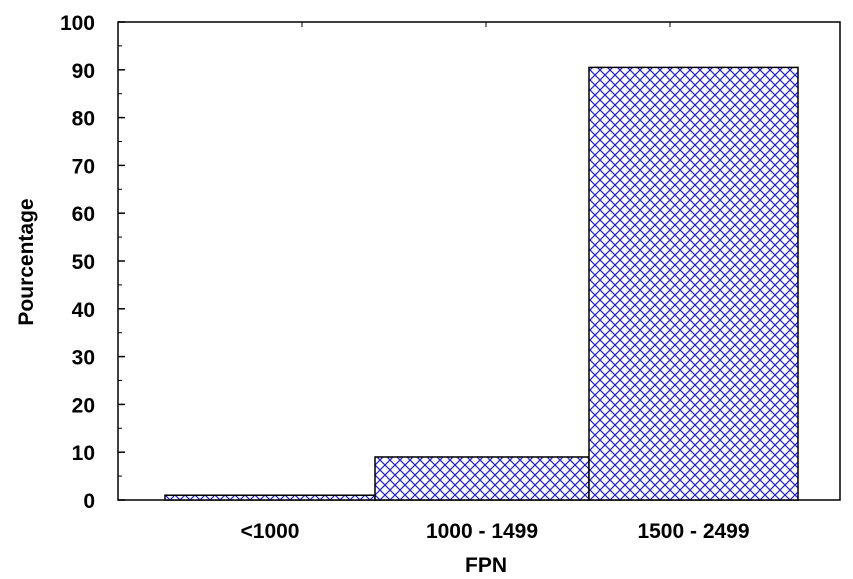  Describe the element at coordinates (482, 531) in the screenshot. I see `x-tick-label: 1000 - 1499` at that location.